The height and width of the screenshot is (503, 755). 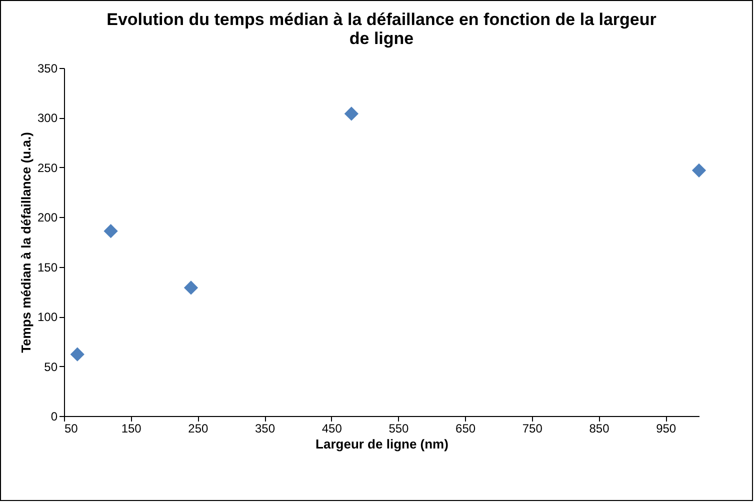 I want to click on y-tick-label: 300, so click(x=47, y=118).